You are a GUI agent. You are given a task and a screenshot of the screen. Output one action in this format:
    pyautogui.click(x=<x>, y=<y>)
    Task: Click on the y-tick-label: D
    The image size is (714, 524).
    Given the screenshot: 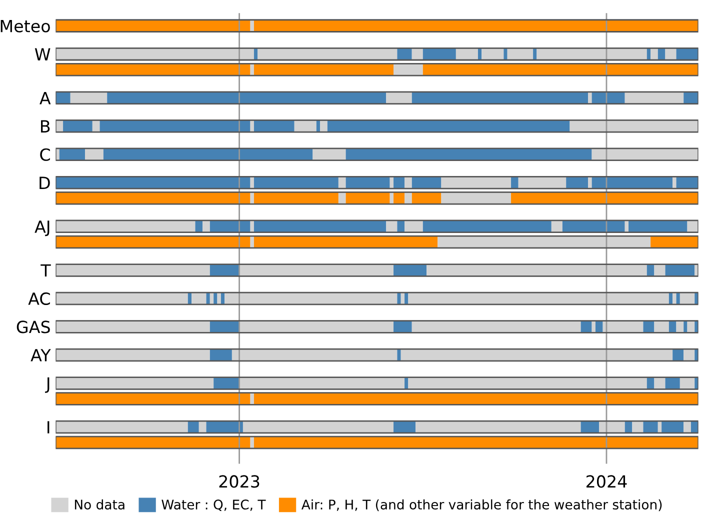 What is the action you would take?
    pyautogui.click(x=45, y=182)
    